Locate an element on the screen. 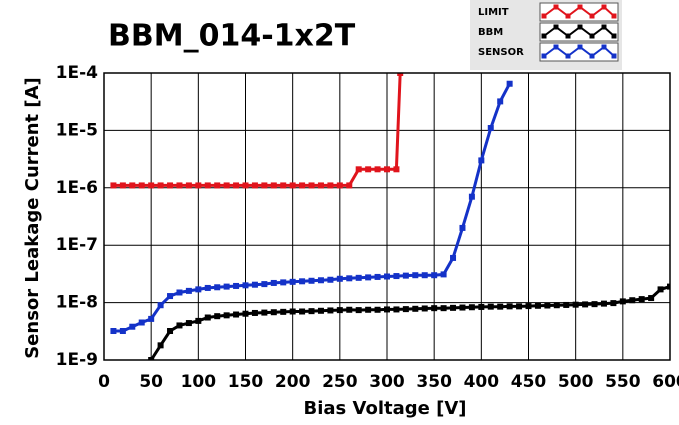 This screenshot has height=425, width=679. legend-swatch-bg is located at coordinates (579, 32).